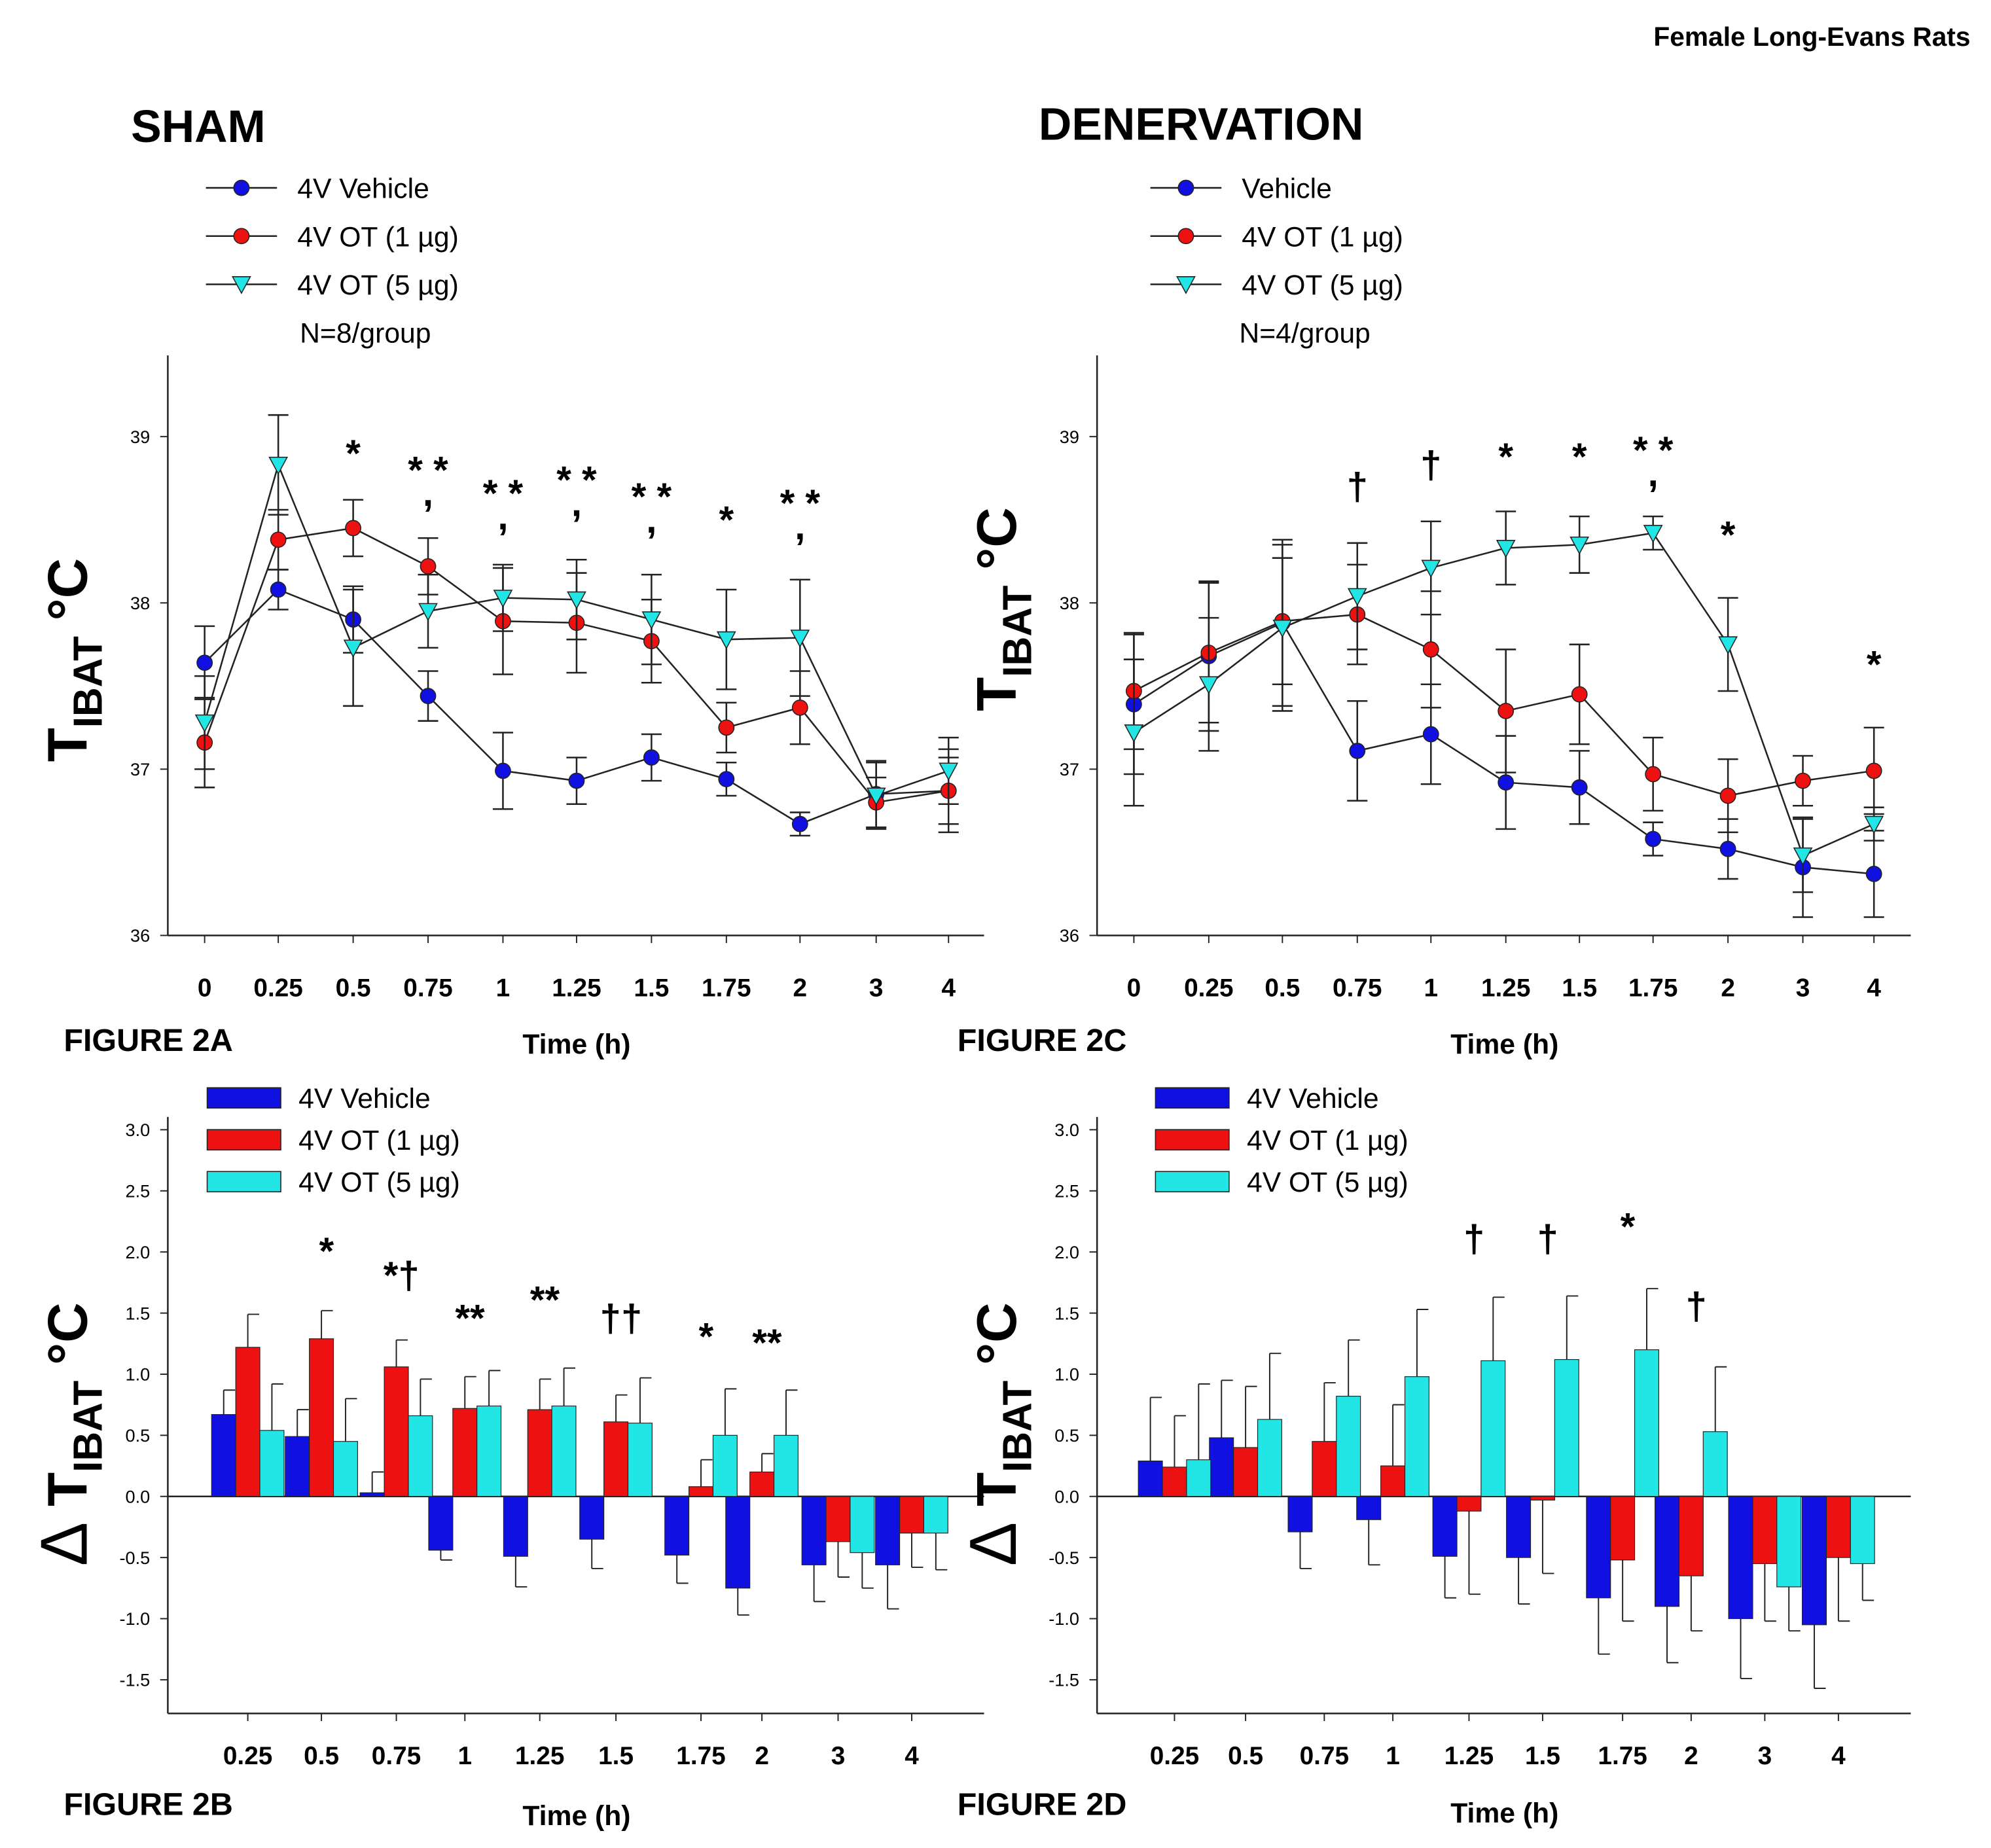 The width and height of the screenshot is (1991, 1848). I want to click on y-tick-label: -1.0, so click(1064, 1619).